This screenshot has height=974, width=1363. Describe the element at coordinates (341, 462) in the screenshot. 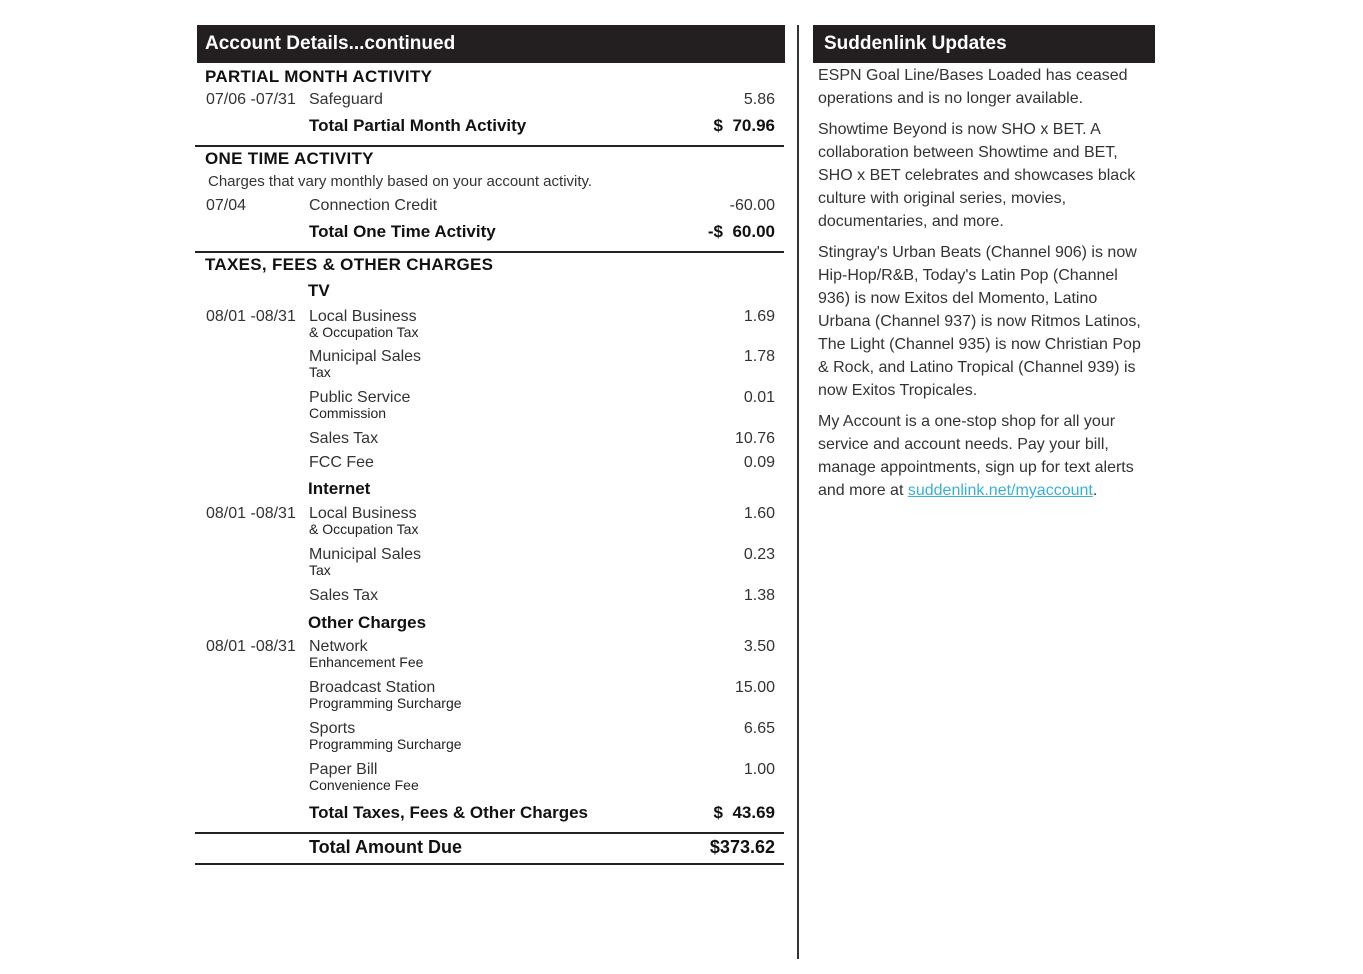

I see `charge-description: FCC Fee` at that location.